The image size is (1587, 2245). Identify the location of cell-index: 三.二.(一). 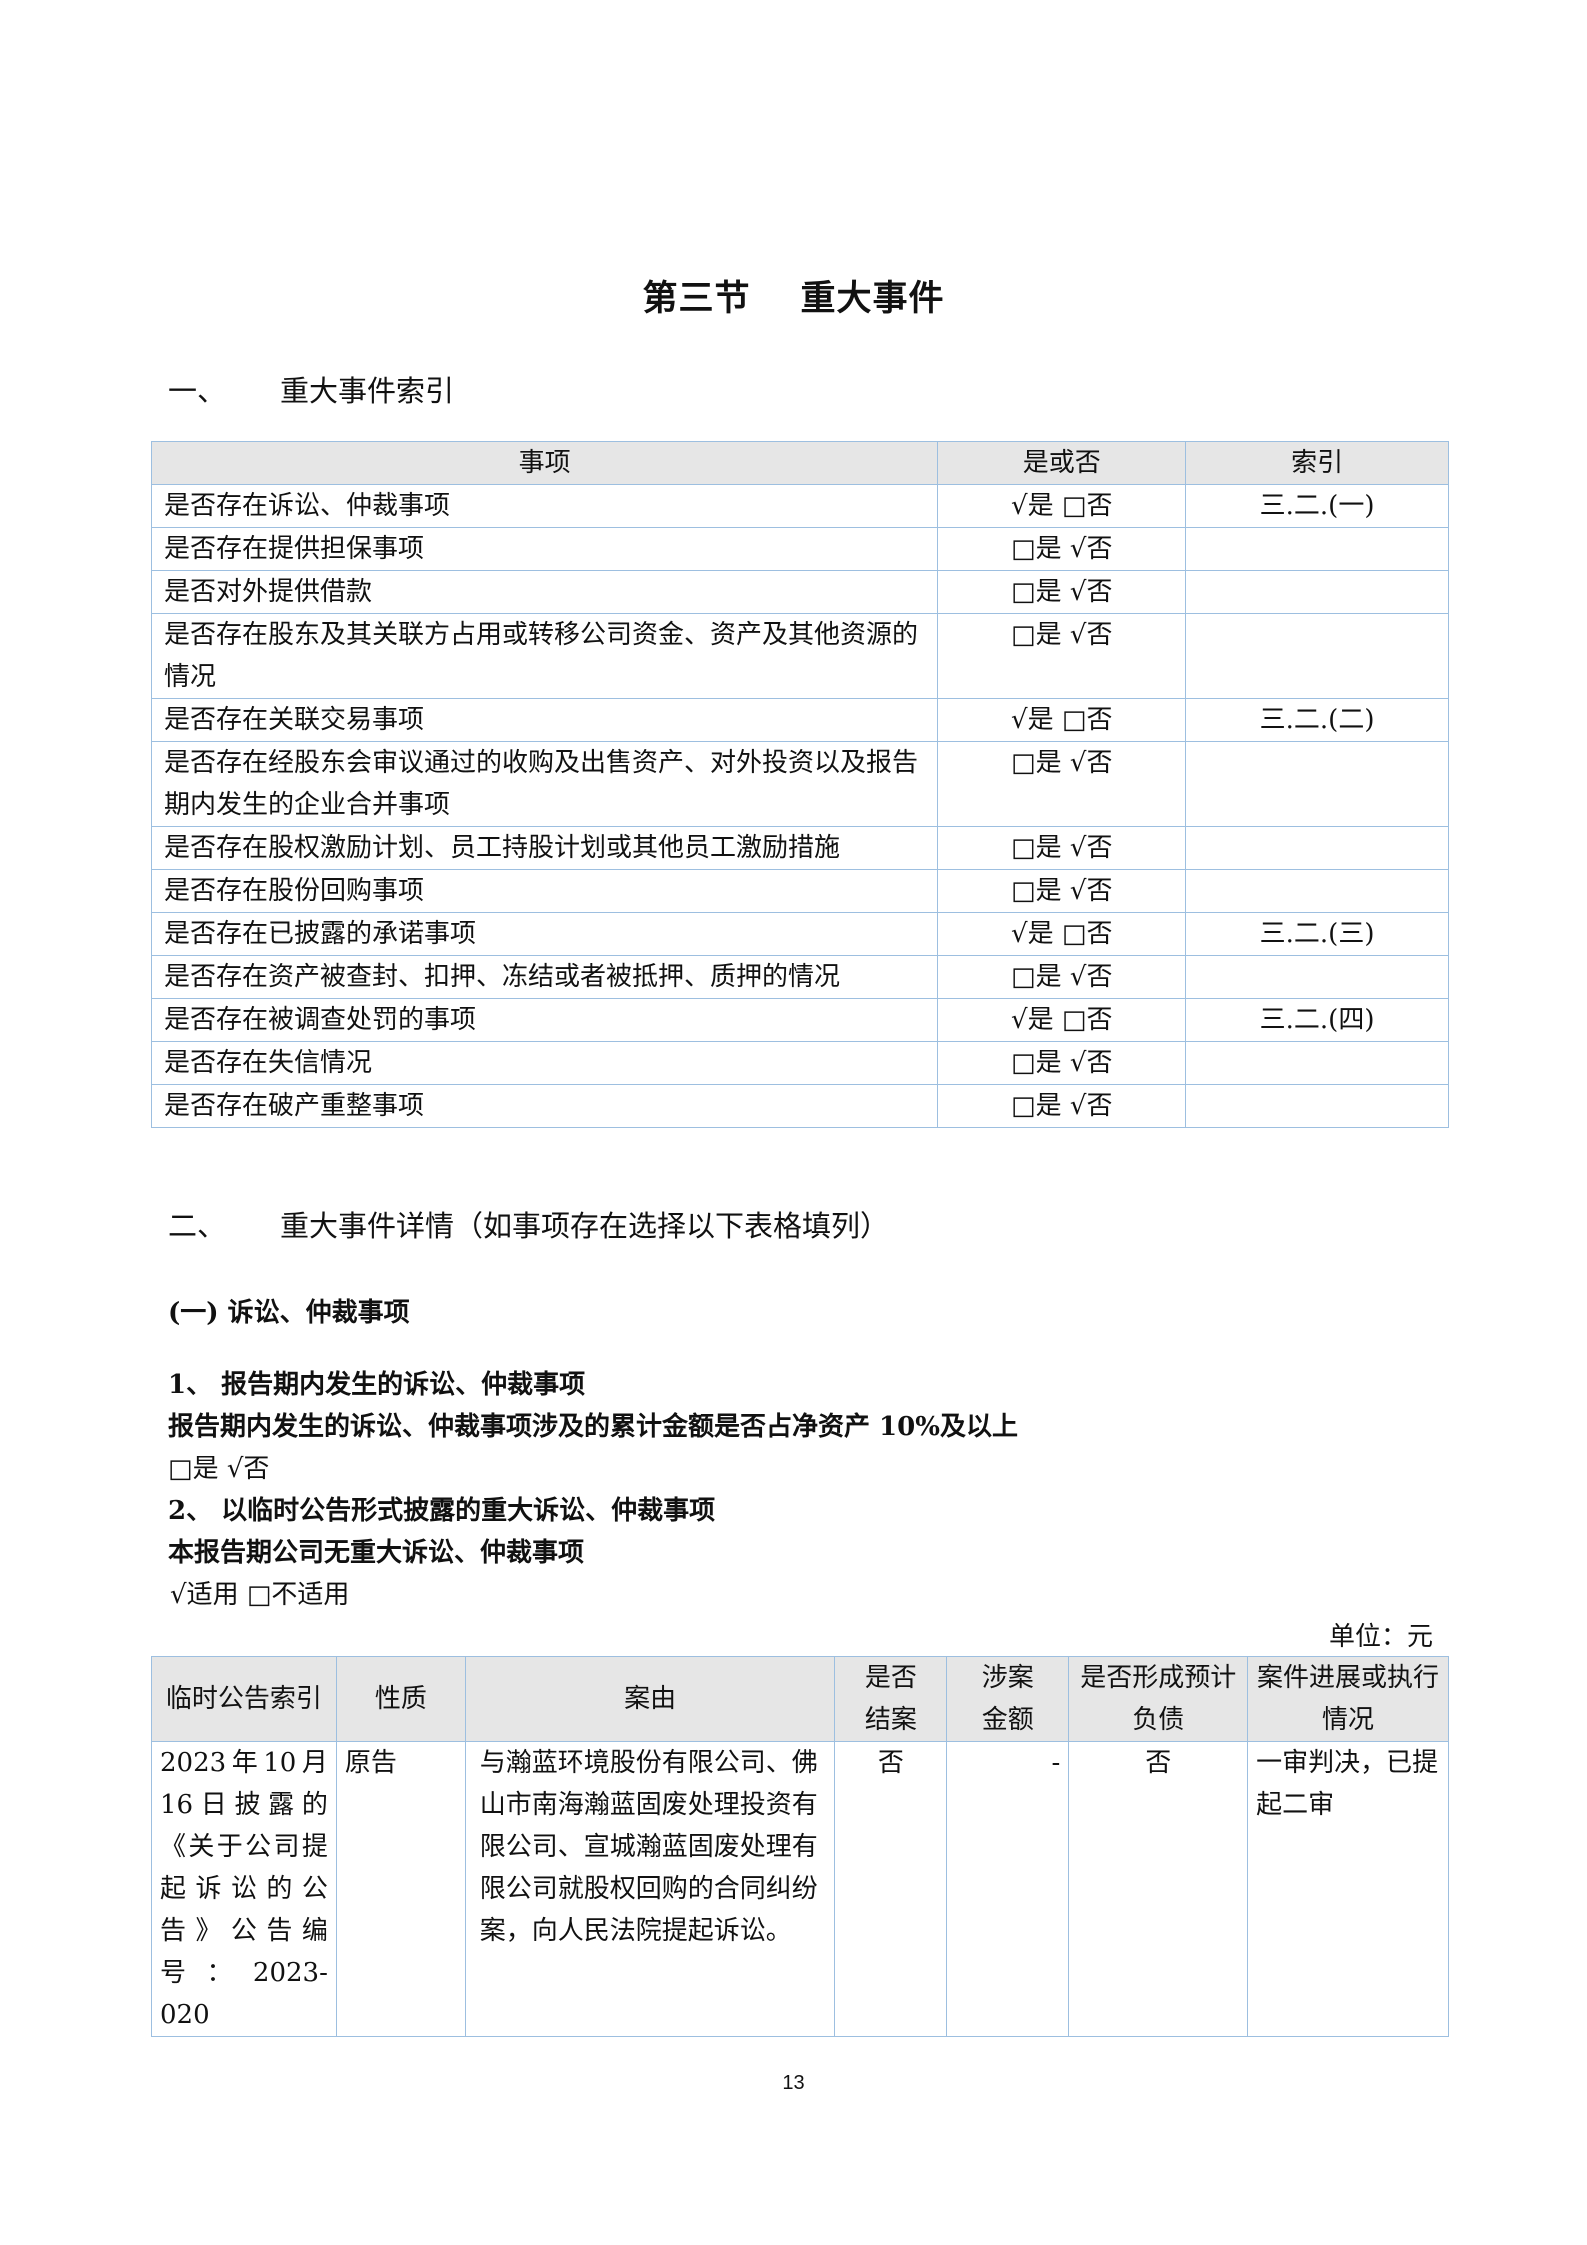
(1317, 506).